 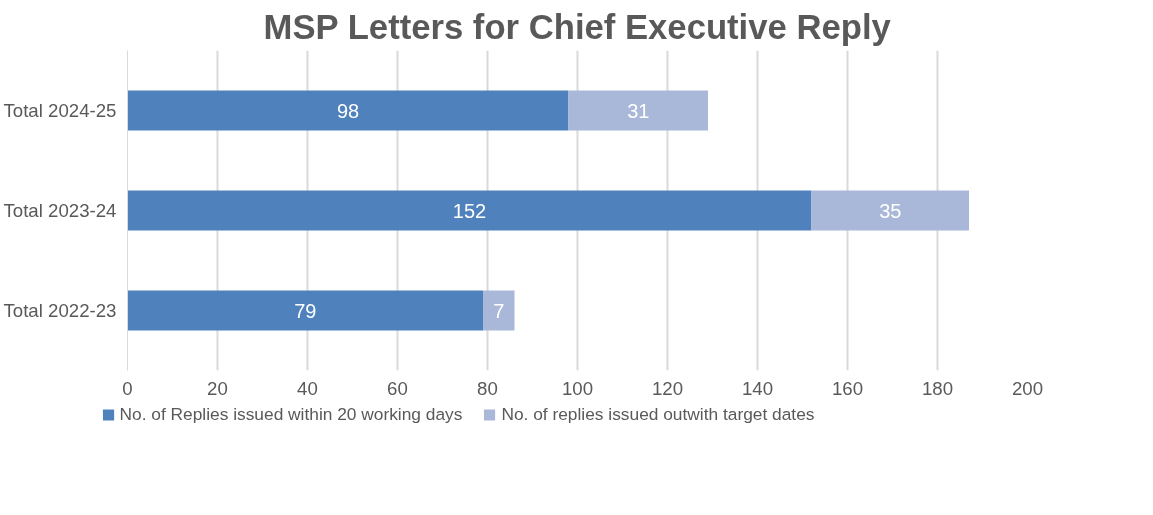 What do you see at coordinates (60, 310) in the screenshot?
I see `y-tick-label: Total 2022-23` at bounding box center [60, 310].